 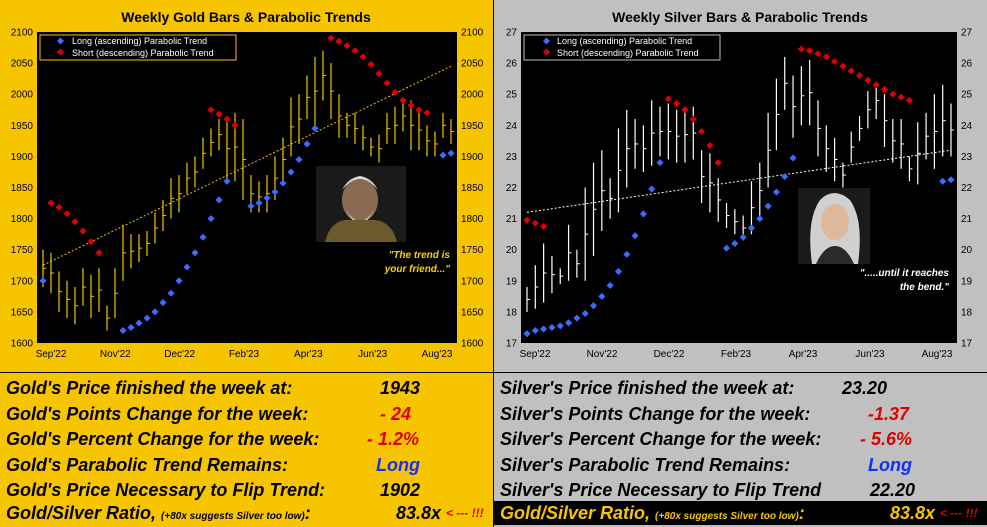 I want to click on y-tick-label-right: 1650, so click(x=472, y=312).